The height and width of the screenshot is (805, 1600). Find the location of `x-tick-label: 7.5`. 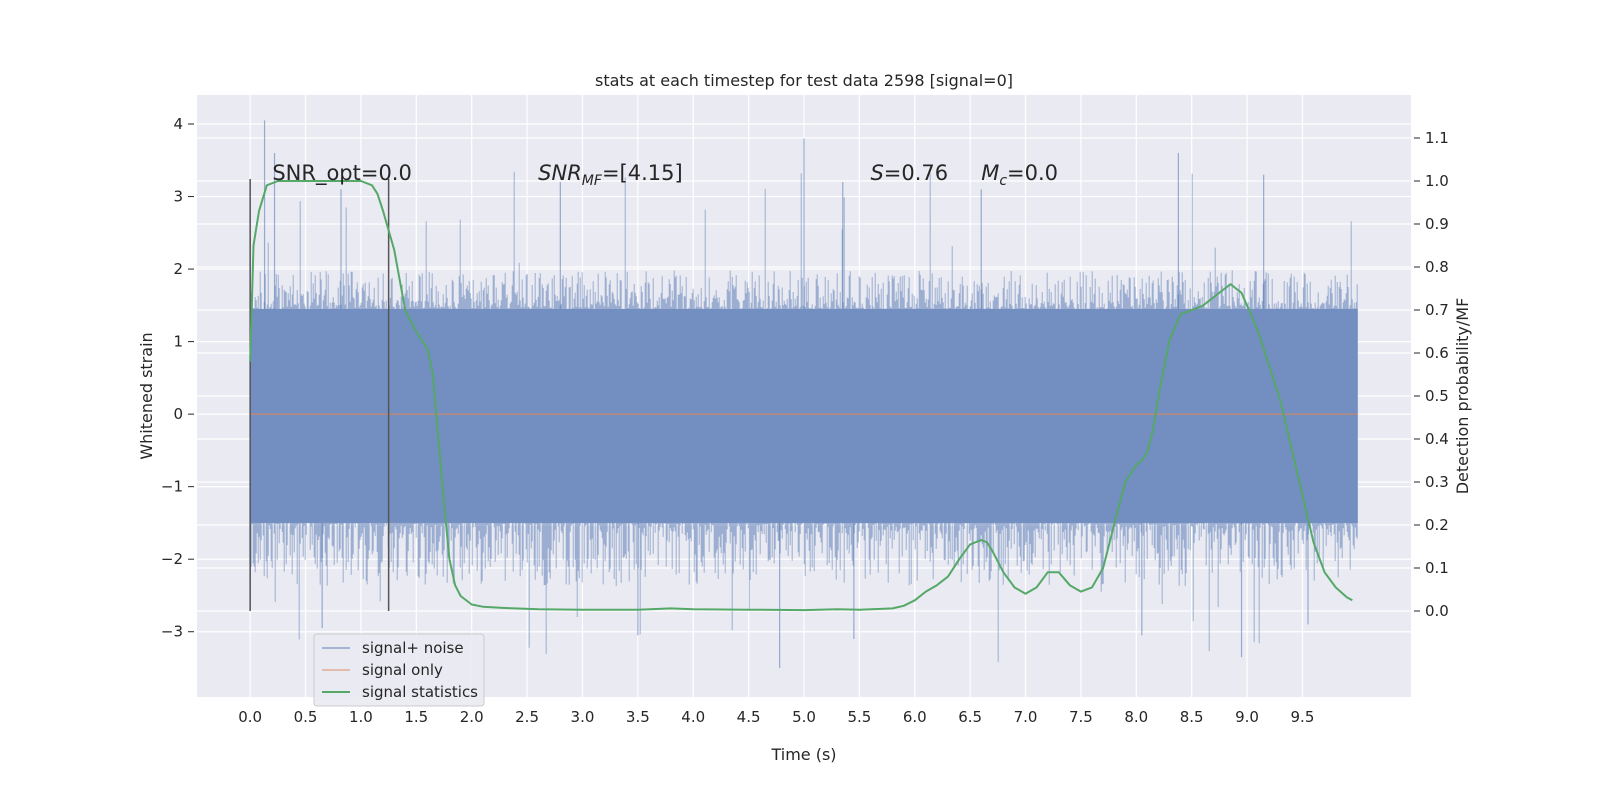

x-tick-label: 7.5 is located at coordinates (1081, 717).